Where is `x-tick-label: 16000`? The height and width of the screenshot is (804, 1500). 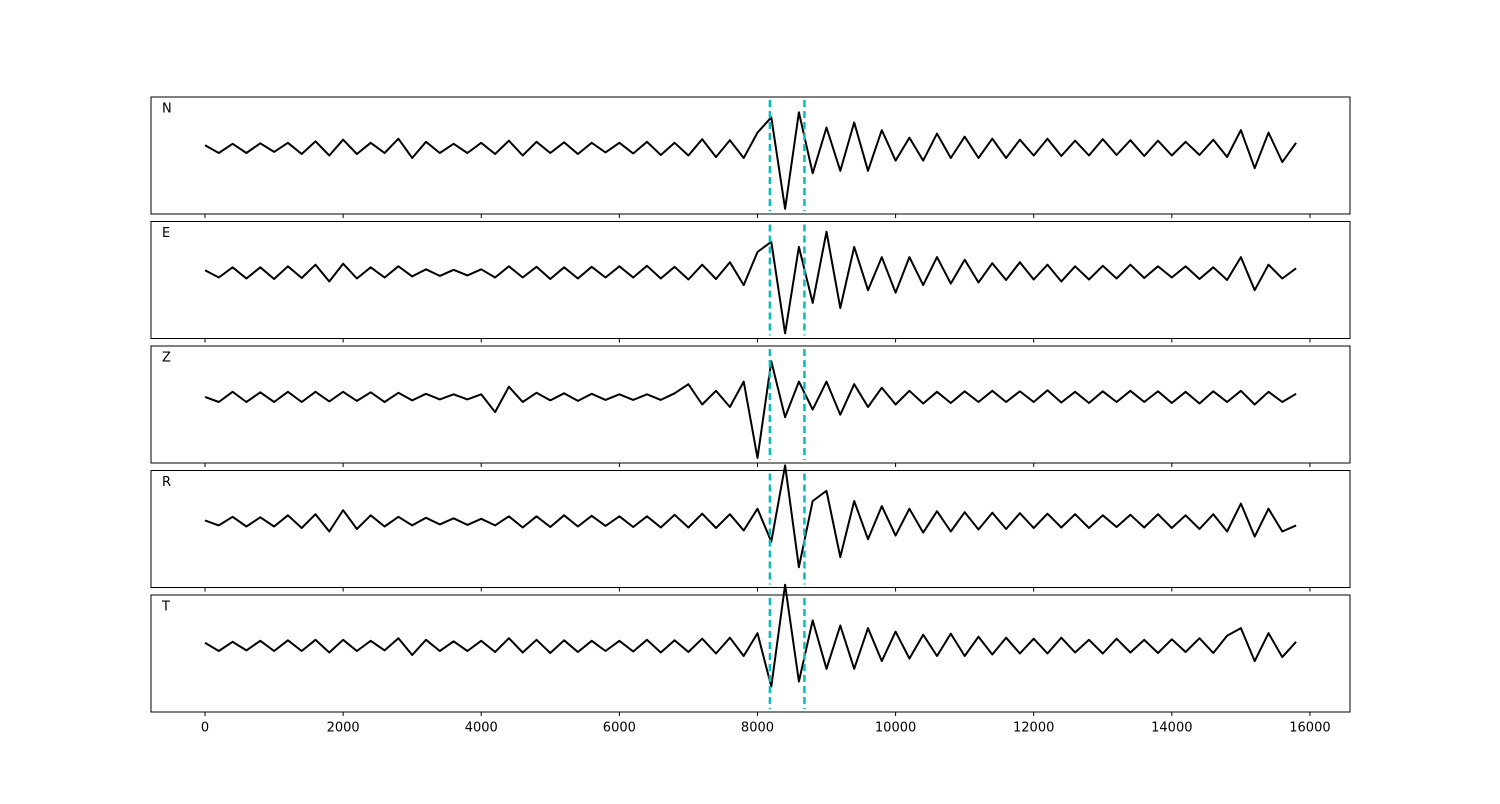 x-tick-label: 16000 is located at coordinates (1309, 728).